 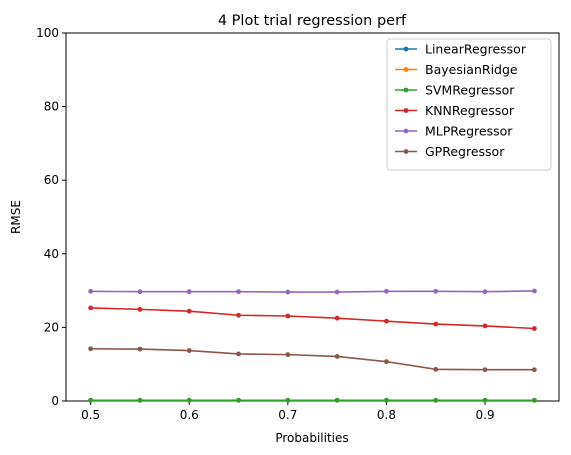 What do you see at coordinates (470, 110) in the screenshot?
I see `legend-label-knnregressor: KNNRegressor` at bounding box center [470, 110].